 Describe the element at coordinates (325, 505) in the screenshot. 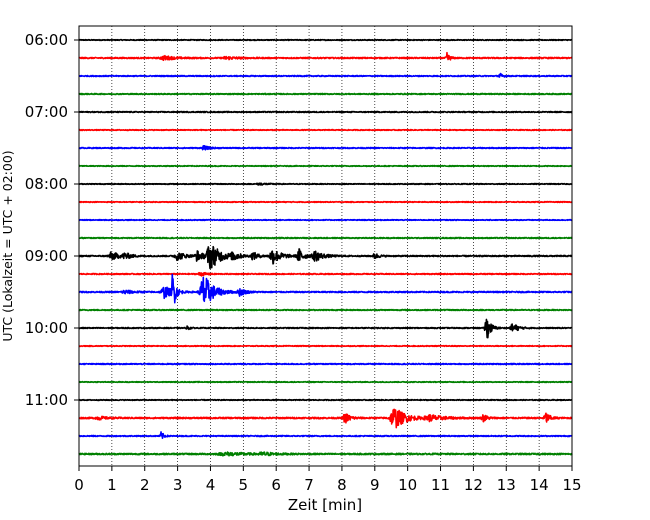

I see `x-axis-title: Zeit [min]` at that location.